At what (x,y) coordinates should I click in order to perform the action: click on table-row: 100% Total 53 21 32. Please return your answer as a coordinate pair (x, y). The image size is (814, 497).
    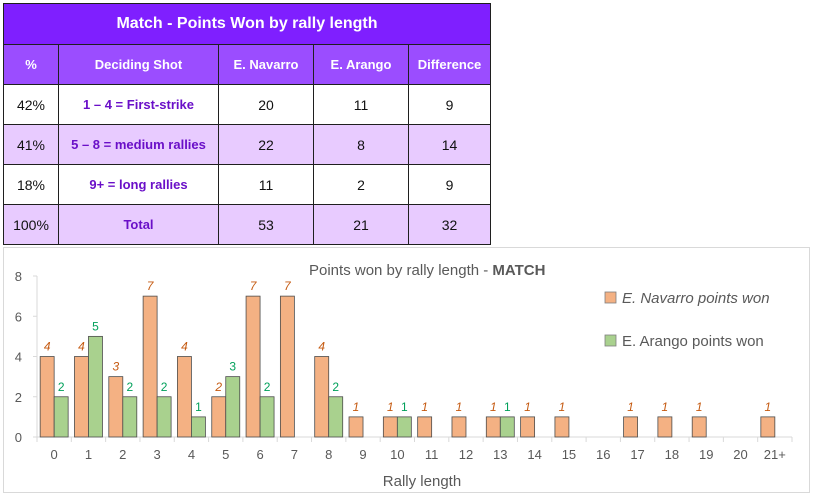
    Looking at the image, I should click on (247, 224).